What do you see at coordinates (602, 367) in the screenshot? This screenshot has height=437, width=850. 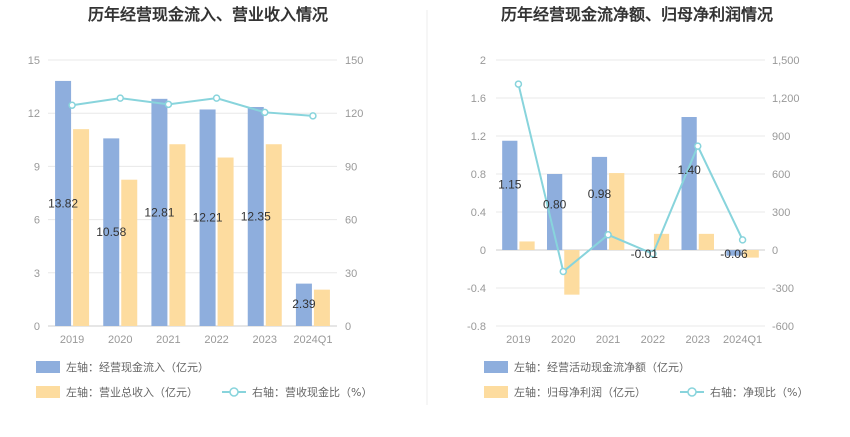 I see `legend-label: 左轴：经营活动现金流净额（亿元）` at bounding box center [602, 367].